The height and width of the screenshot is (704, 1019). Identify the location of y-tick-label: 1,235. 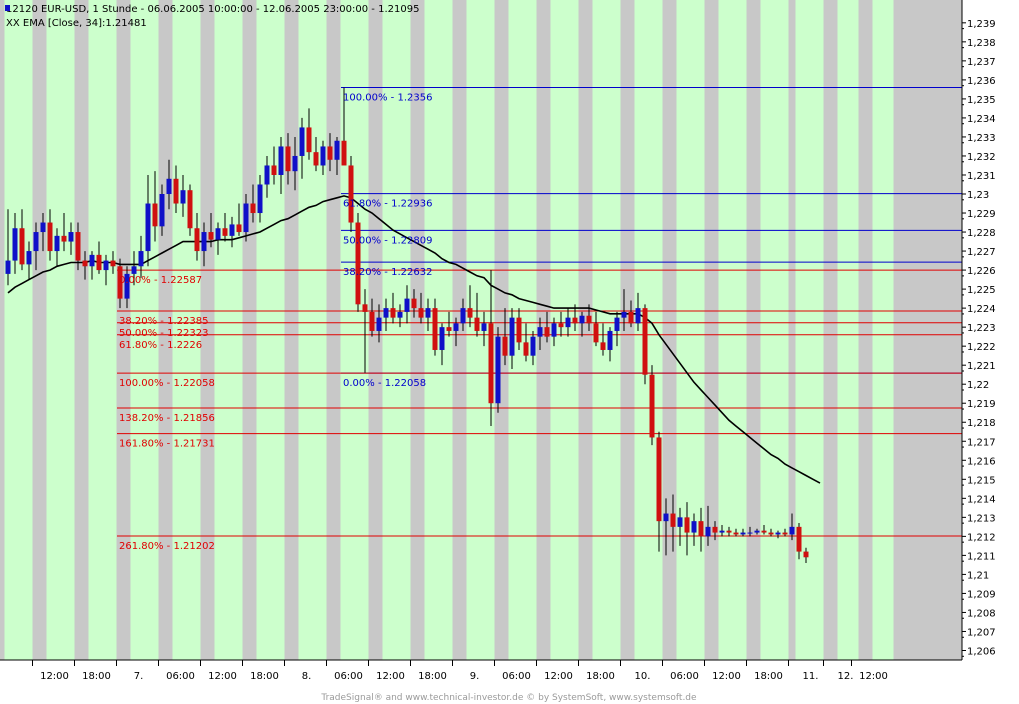
(981, 100).